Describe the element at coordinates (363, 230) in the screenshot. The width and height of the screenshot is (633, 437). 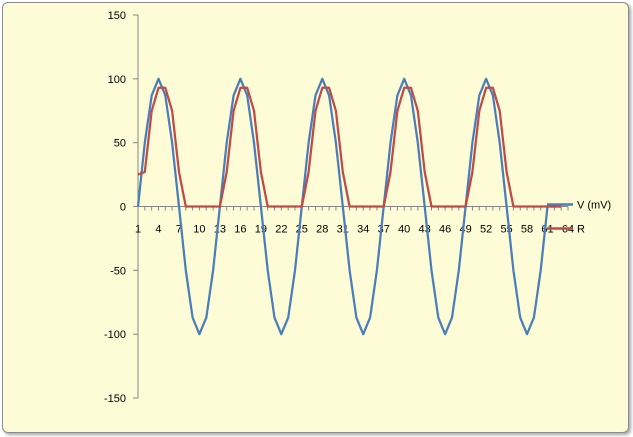
I see `x-tick-label: 34` at that location.